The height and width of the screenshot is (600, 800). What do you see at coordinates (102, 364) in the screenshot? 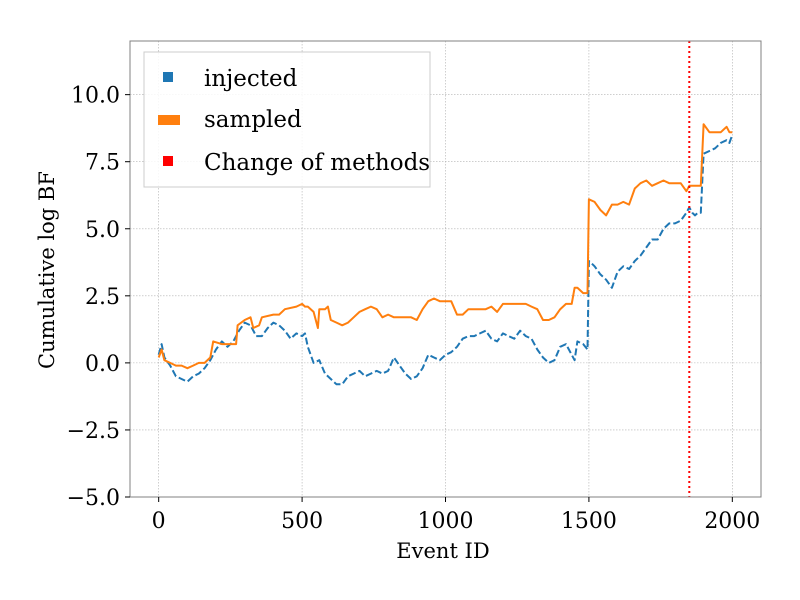
I see `y-tick-label: 0.0` at bounding box center [102, 364].